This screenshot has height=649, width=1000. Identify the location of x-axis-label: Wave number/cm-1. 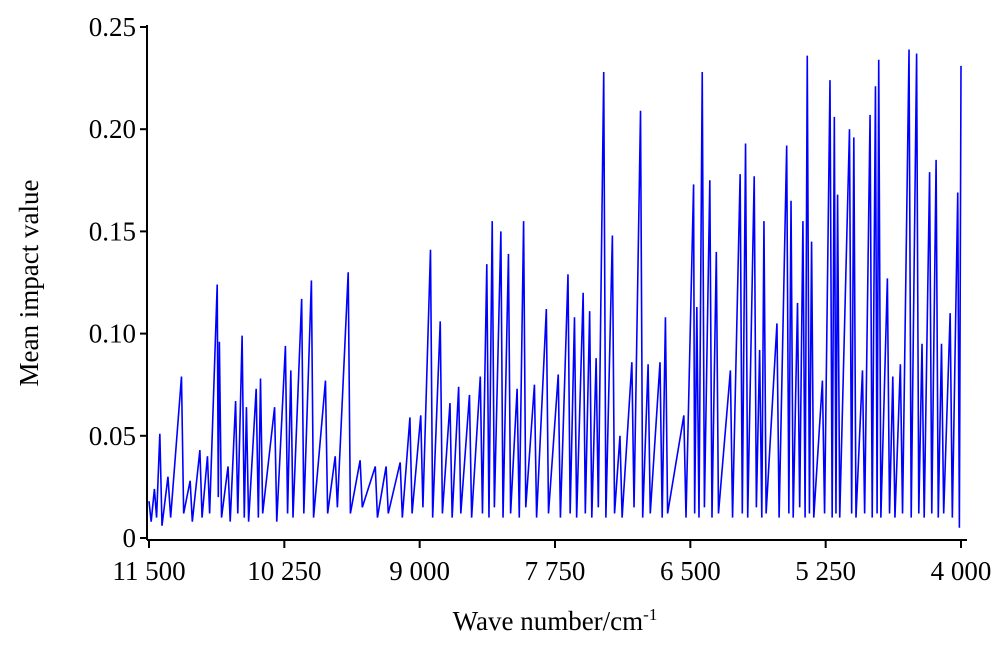
(555, 620).